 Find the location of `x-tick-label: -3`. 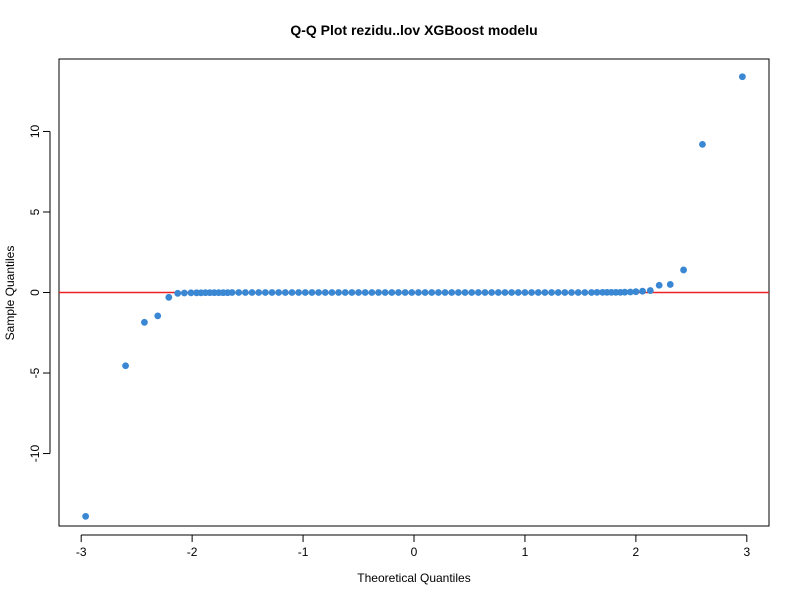

x-tick-label: -3 is located at coordinates (81, 552).